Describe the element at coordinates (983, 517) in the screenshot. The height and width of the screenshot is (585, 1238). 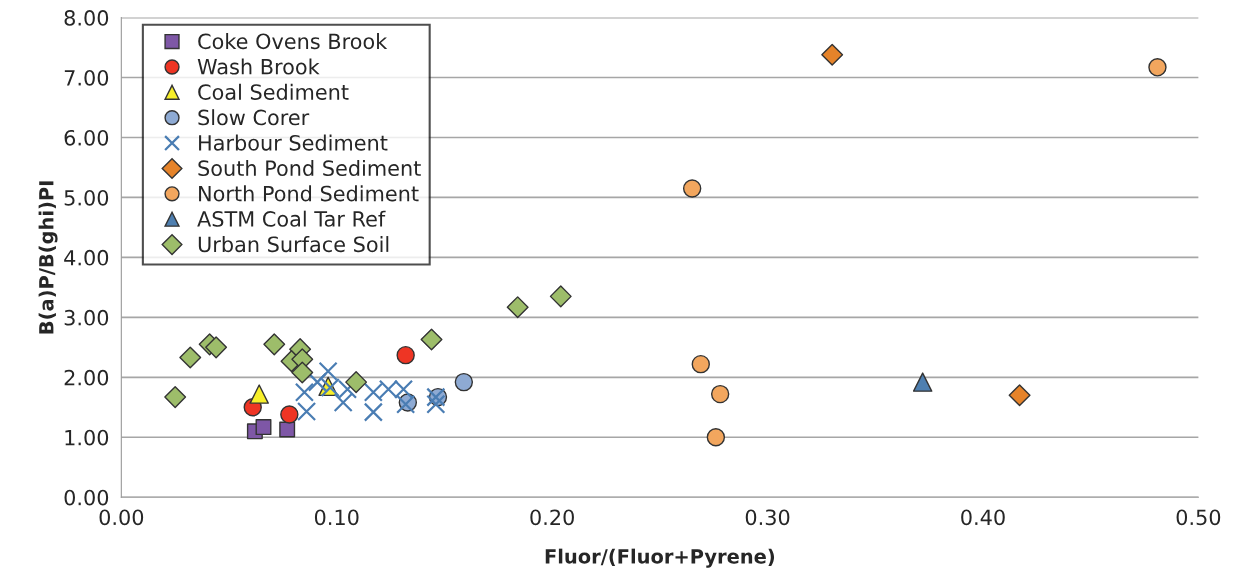
I see `x-tick-label: 0.40` at that location.